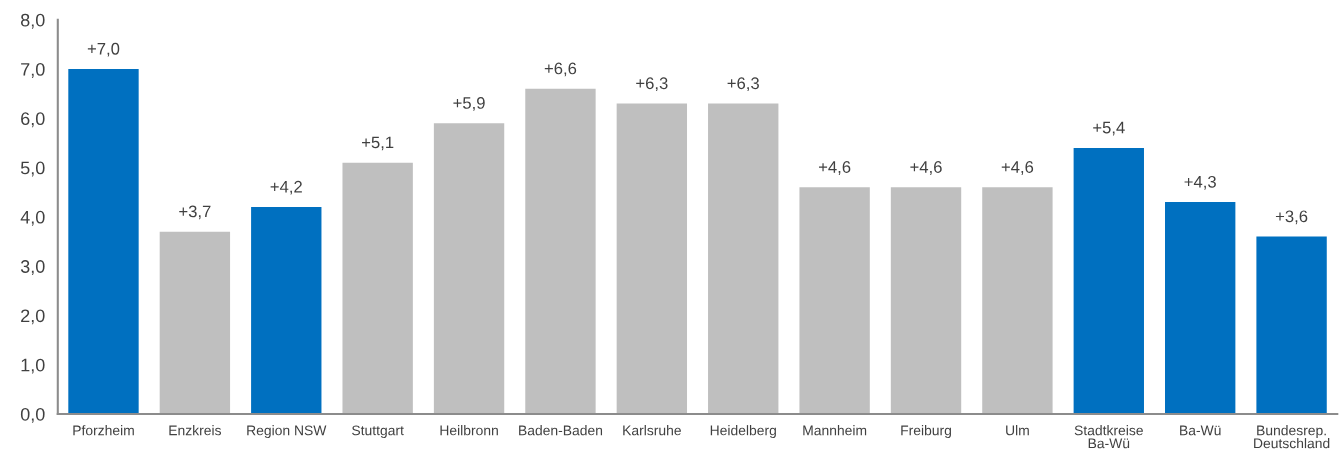 The height and width of the screenshot is (460, 1344). Describe the element at coordinates (33, 317) in the screenshot. I see `y-tick-label: 2,0` at that location.